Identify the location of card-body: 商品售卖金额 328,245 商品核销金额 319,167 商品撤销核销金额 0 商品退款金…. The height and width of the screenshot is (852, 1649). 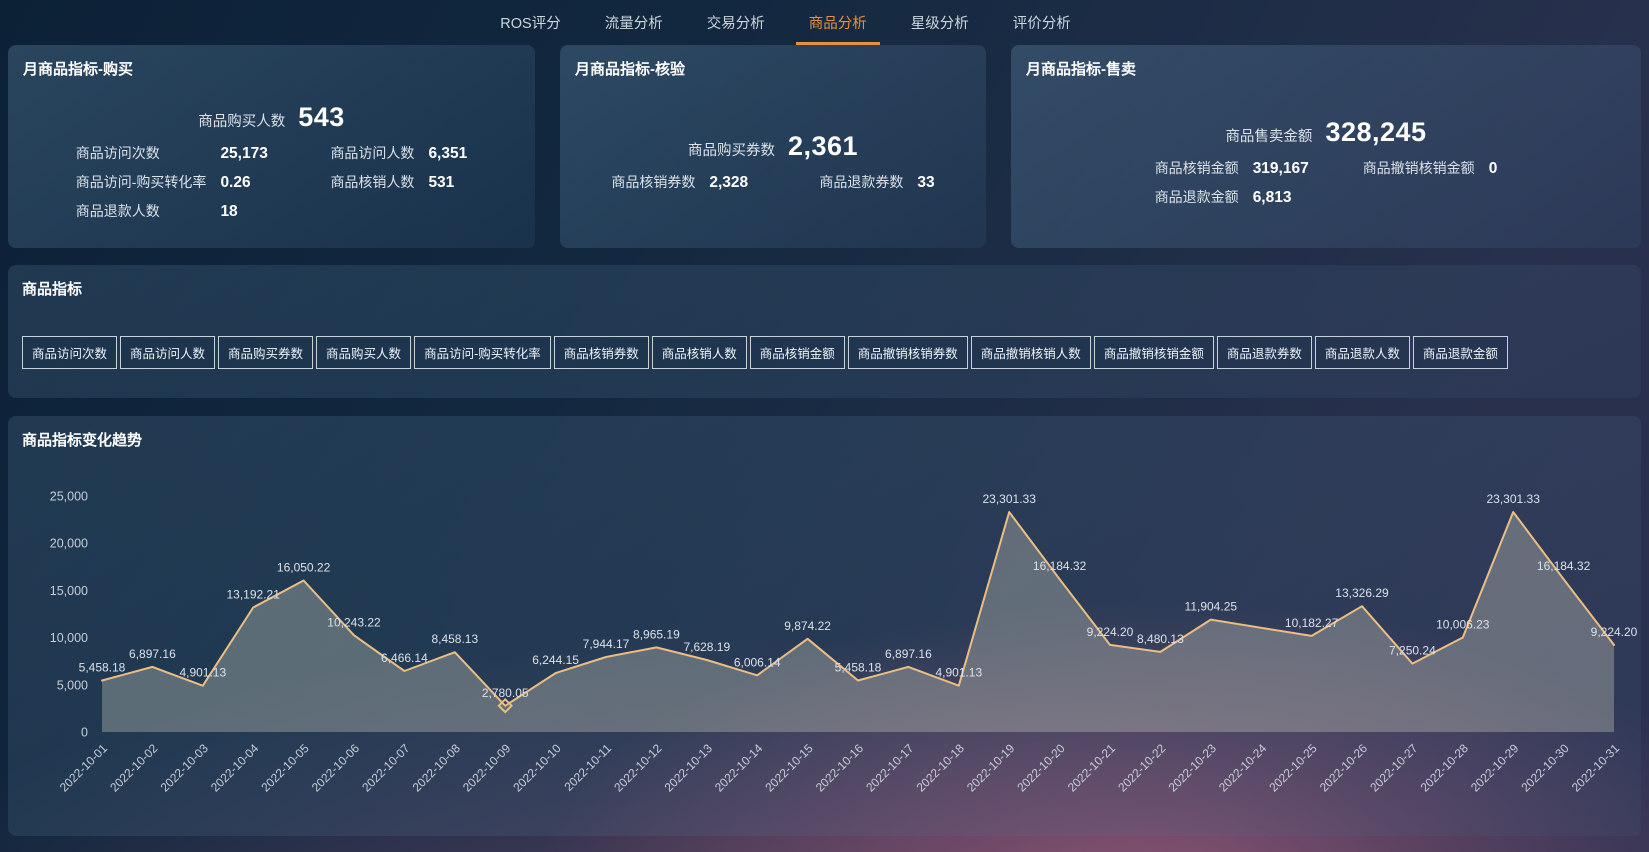
(1326, 147).